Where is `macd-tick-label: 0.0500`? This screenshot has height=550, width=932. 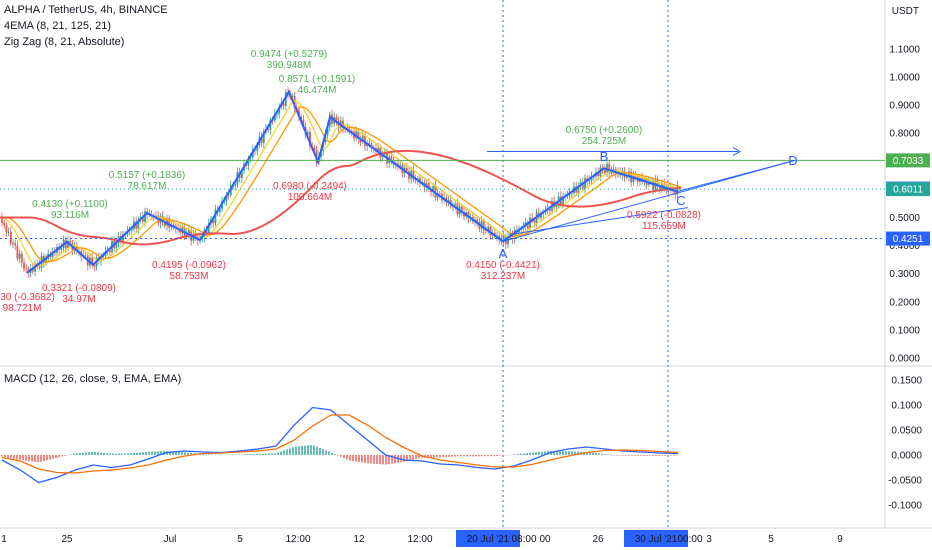
macd-tick-label: 0.0500 is located at coordinates (906, 431).